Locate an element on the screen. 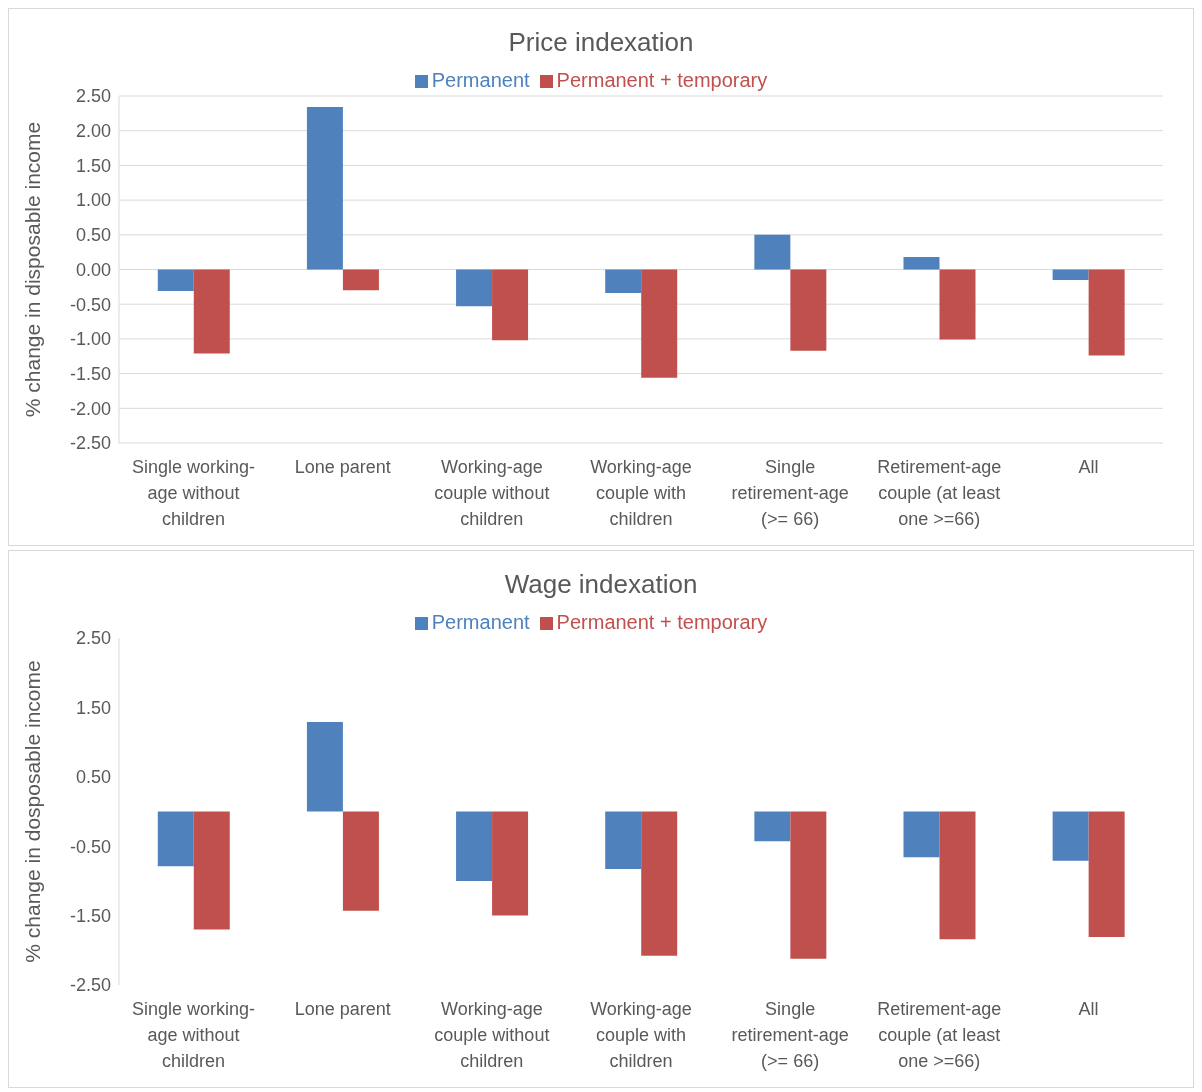 Image resolution: width=1202 pixels, height=1092 pixels. y-tick-label: 2.00 is located at coordinates (93, 131).